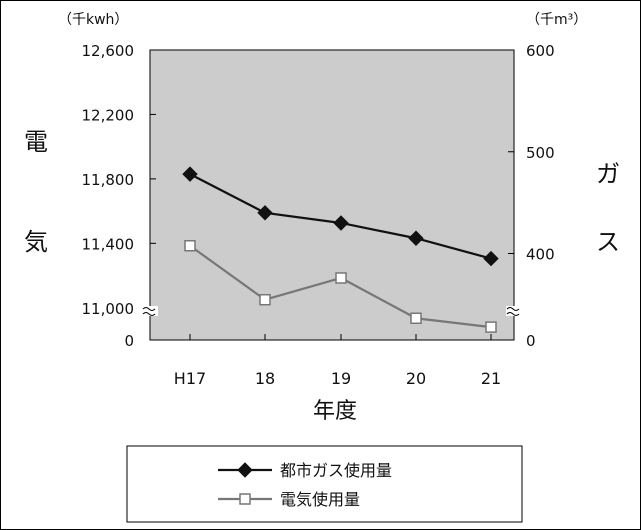 Image resolution: width=641 pixels, height=530 pixels. I want to click on legend-entry: 電気使用量, so click(289, 499).